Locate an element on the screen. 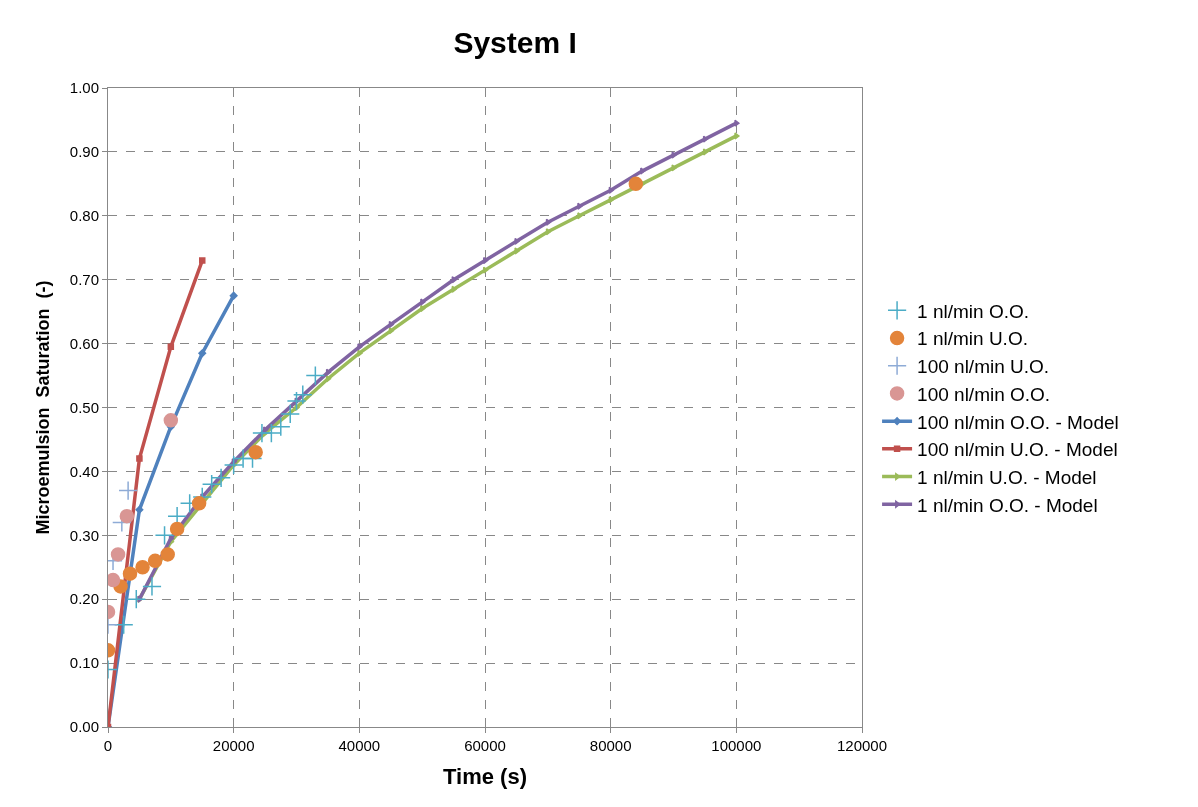 This screenshot has width=1198, height=807. legend-label: 1 nl/min U.O. - Model is located at coordinates (1007, 477).